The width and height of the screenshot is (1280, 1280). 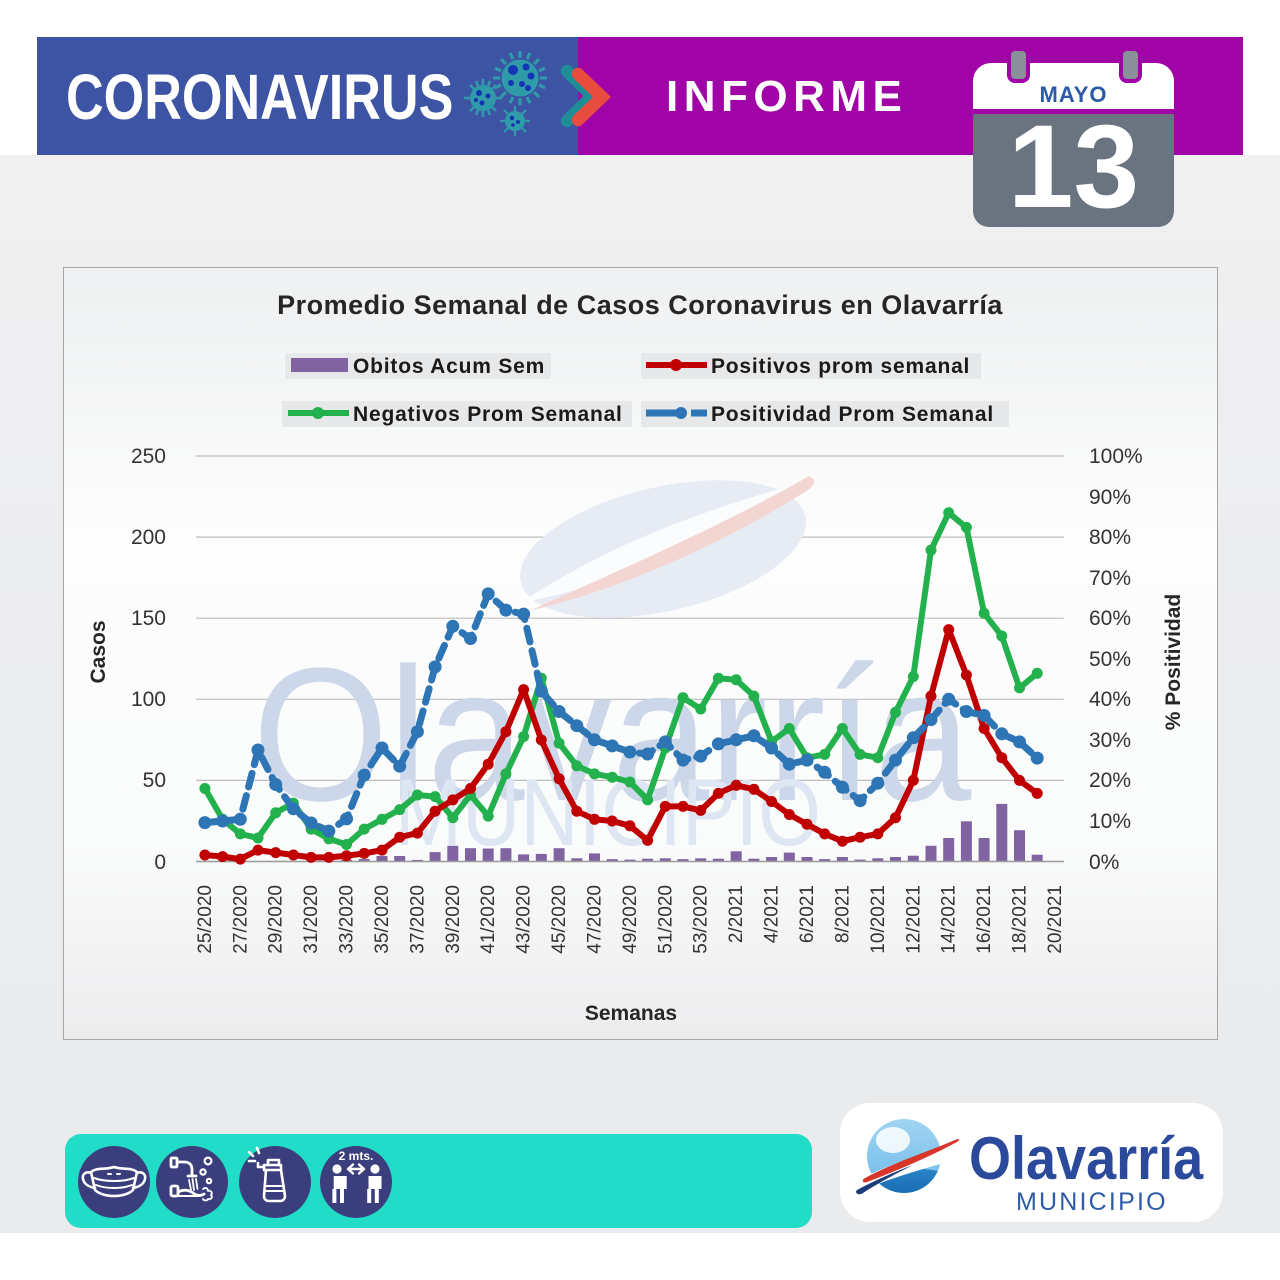 I want to click on svg-text: 16/2021, so click(x=984, y=919).